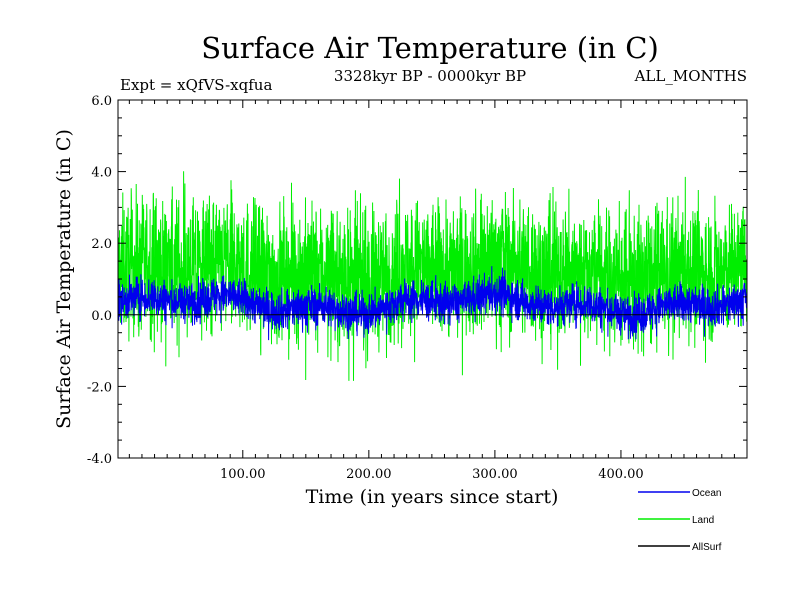  Describe the element at coordinates (243, 474) in the screenshot. I see `x-tick-label: 100.00` at that location.